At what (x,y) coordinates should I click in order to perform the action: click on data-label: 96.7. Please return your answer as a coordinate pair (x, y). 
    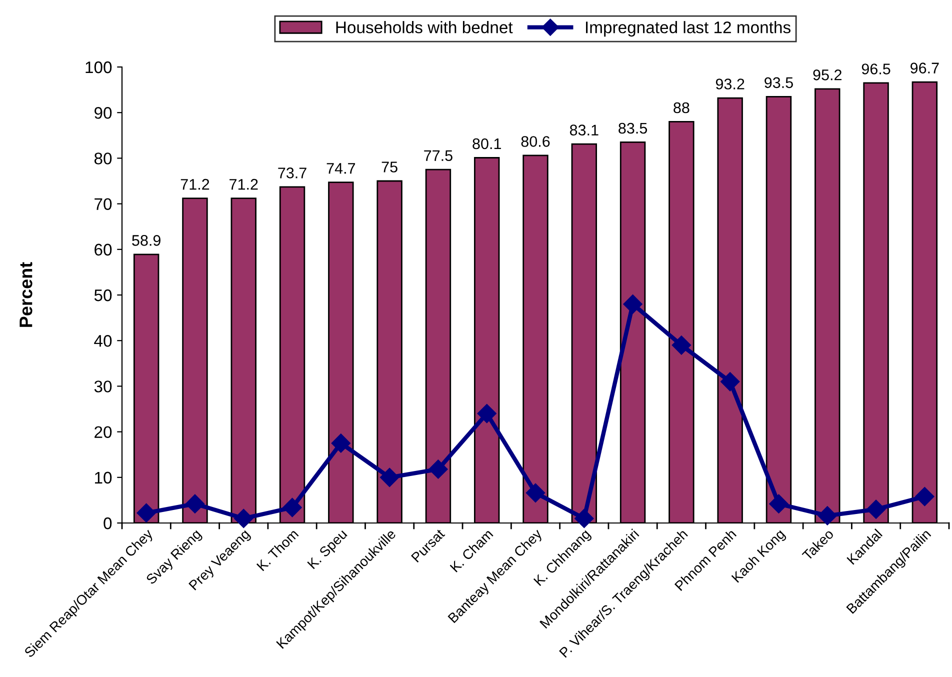
    Looking at the image, I should click on (924, 68).